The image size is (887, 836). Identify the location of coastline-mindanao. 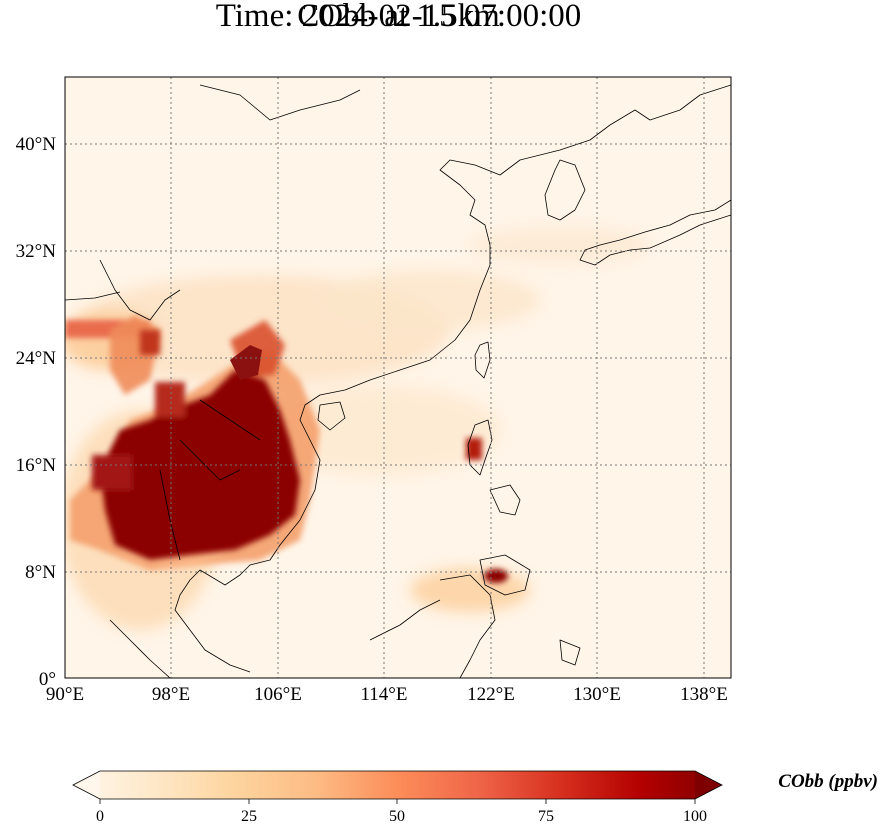
(505, 575).